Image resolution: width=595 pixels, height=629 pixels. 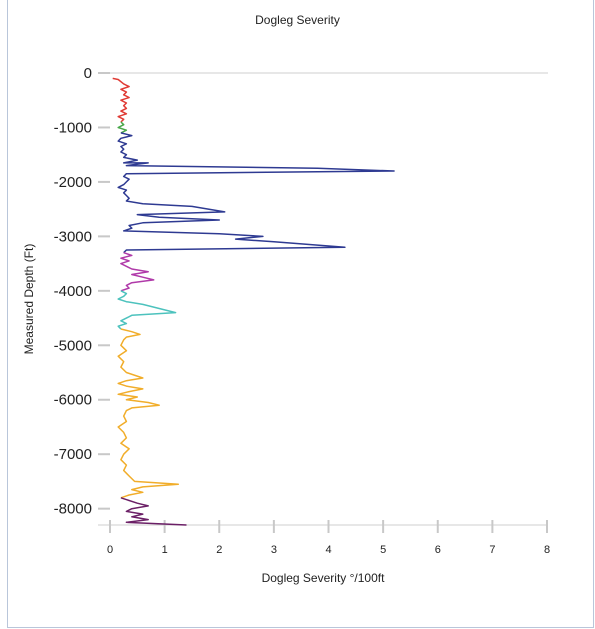 What do you see at coordinates (438, 550) in the screenshot?
I see `x-tick-label: 6` at bounding box center [438, 550].